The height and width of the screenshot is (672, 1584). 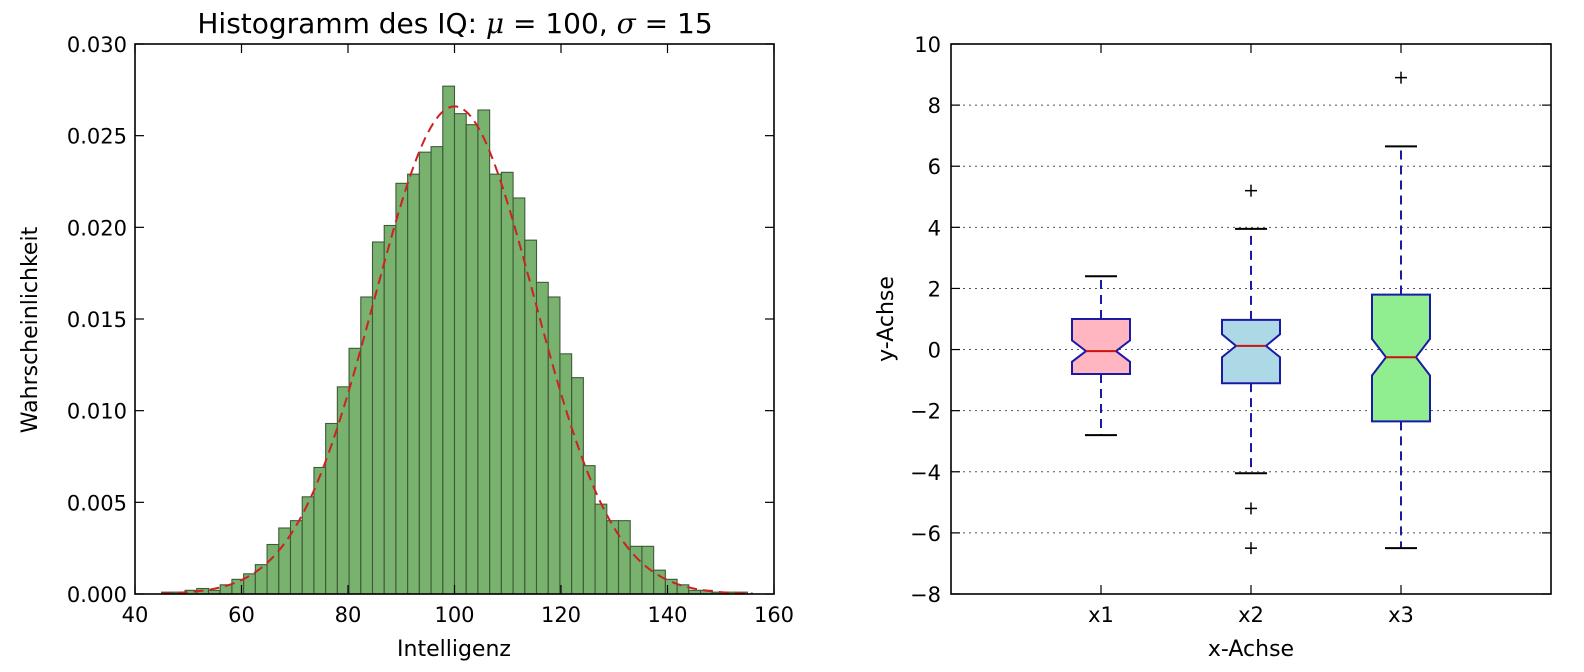 I want to click on y-tick-label: −6, so click(x=925, y=534).